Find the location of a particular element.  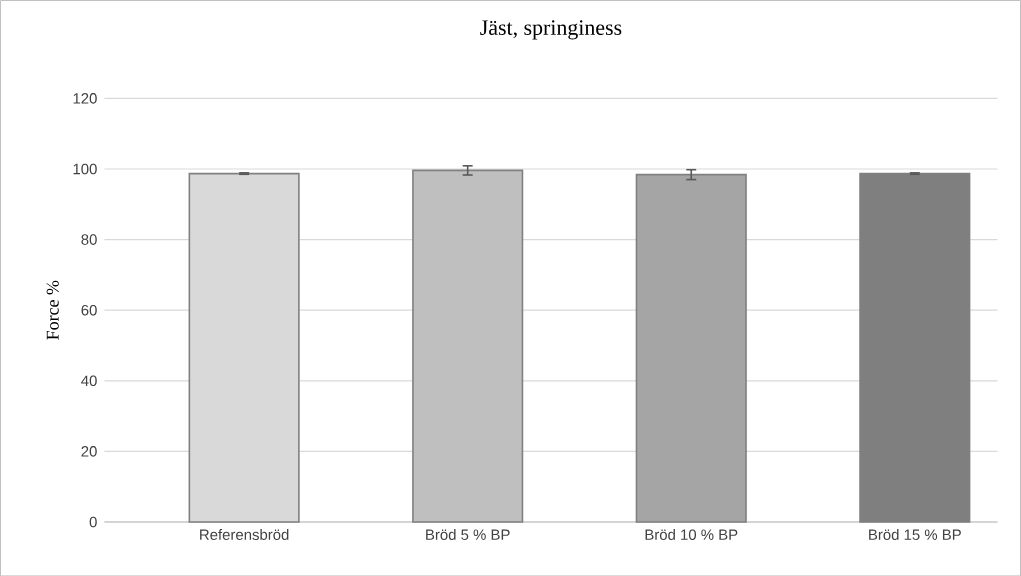

y-tick-label: 20 is located at coordinates (89, 451).